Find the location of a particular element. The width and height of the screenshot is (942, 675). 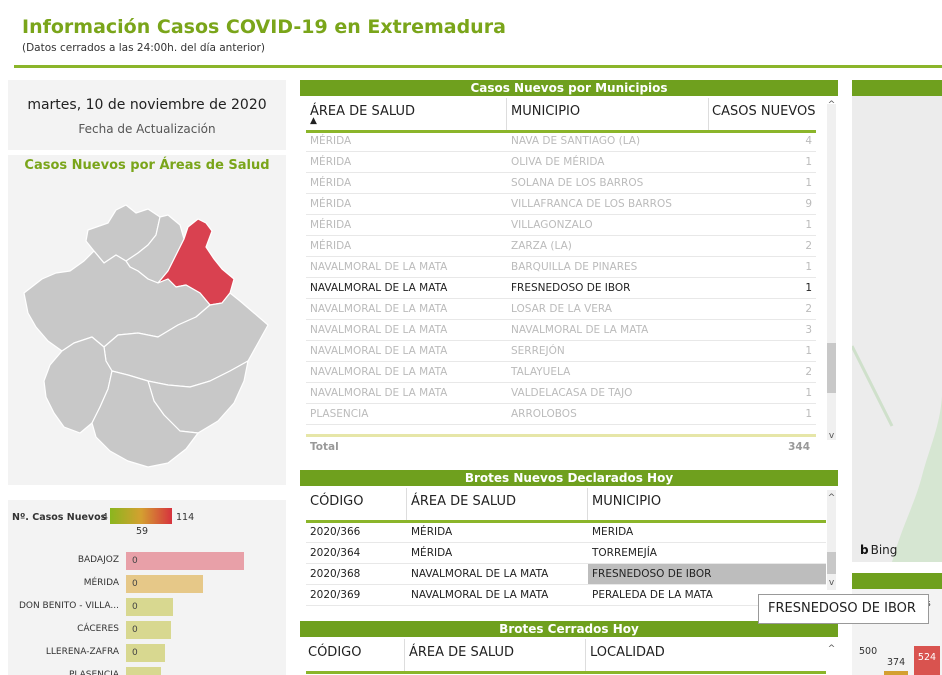

right-chart-bar-b: 524 is located at coordinates (927, 660).